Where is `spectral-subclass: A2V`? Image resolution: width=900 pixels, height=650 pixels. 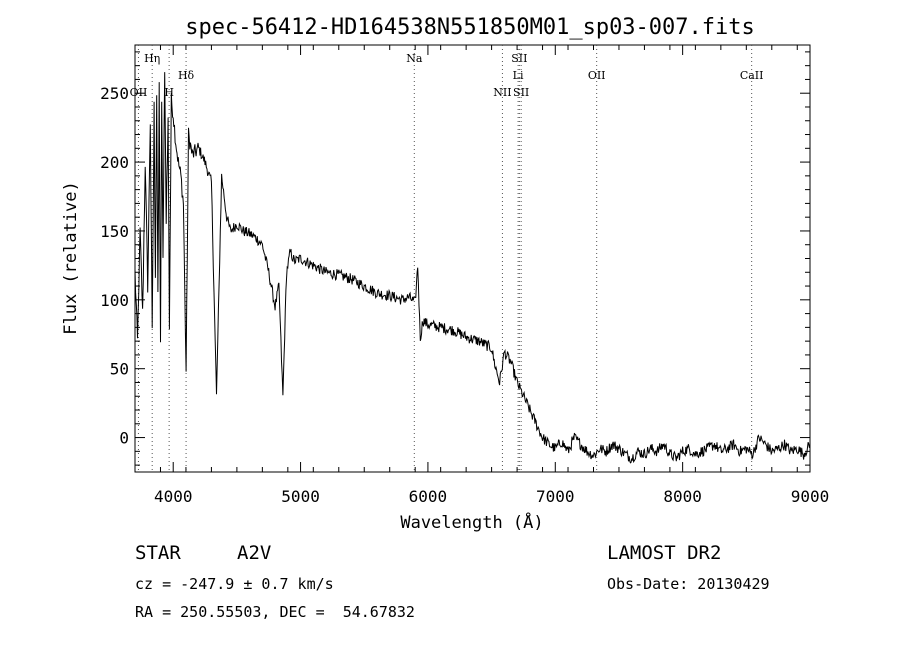
spectral-subclass: A2V is located at coordinates (254, 553).